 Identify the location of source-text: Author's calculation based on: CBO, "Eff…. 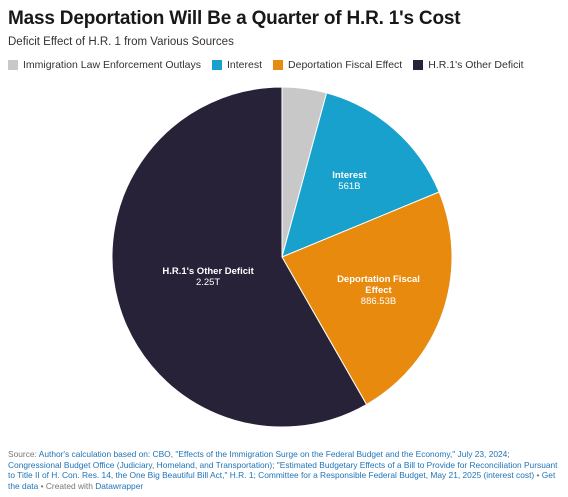
(283, 465).